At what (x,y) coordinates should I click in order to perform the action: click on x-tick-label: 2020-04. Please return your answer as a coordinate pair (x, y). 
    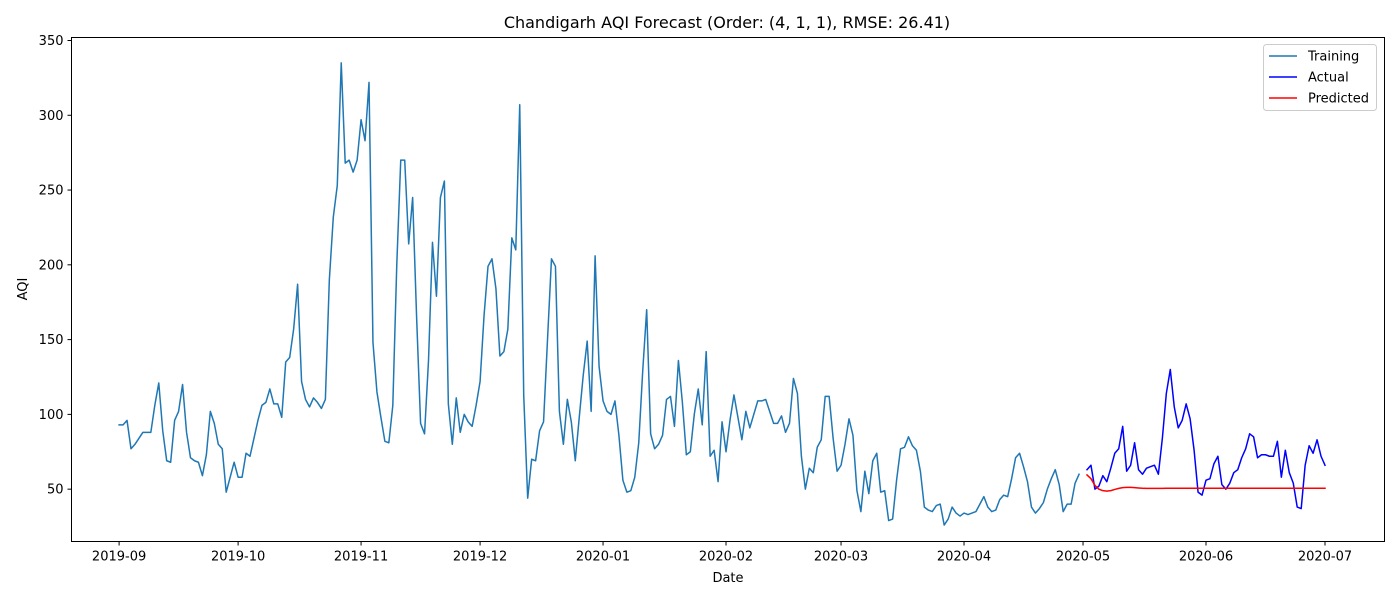
    Looking at the image, I should click on (964, 557).